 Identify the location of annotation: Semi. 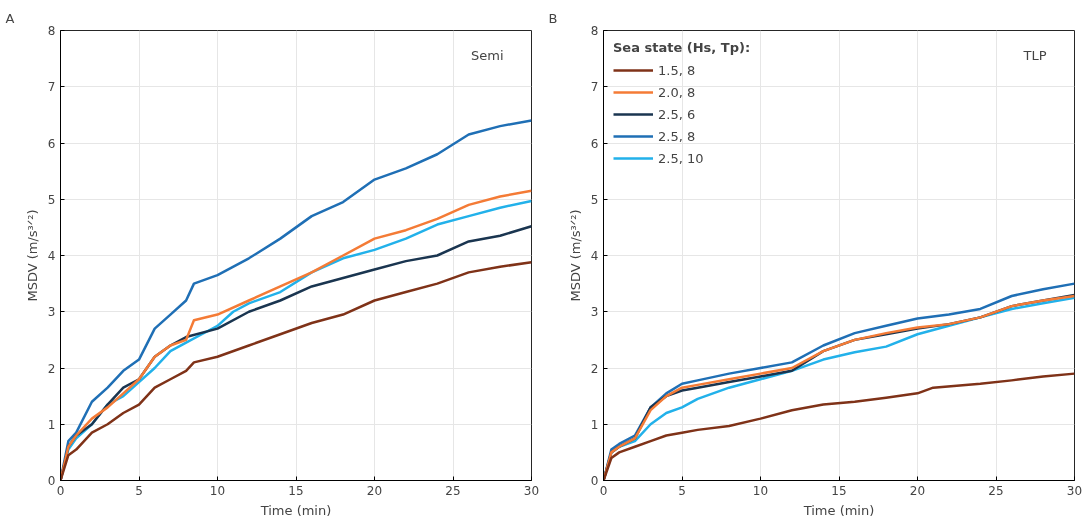
(487, 55).